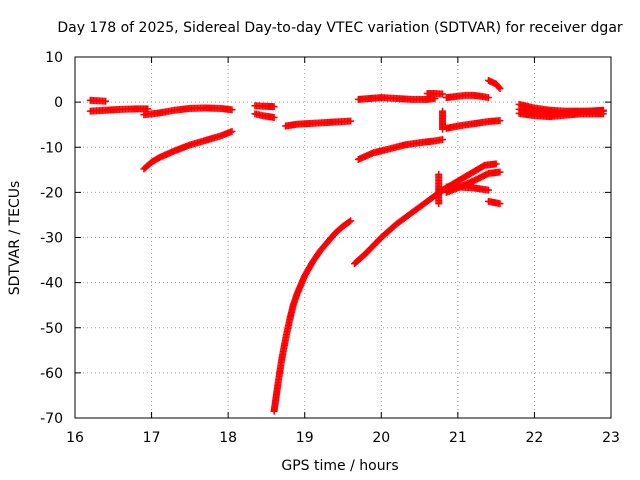 The width and height of the screenshot is (640, 480). What do you see at coordinates (51, 419) in the screenshot?
I see `y-tick-label: -70` at bounding box center [51, 419].